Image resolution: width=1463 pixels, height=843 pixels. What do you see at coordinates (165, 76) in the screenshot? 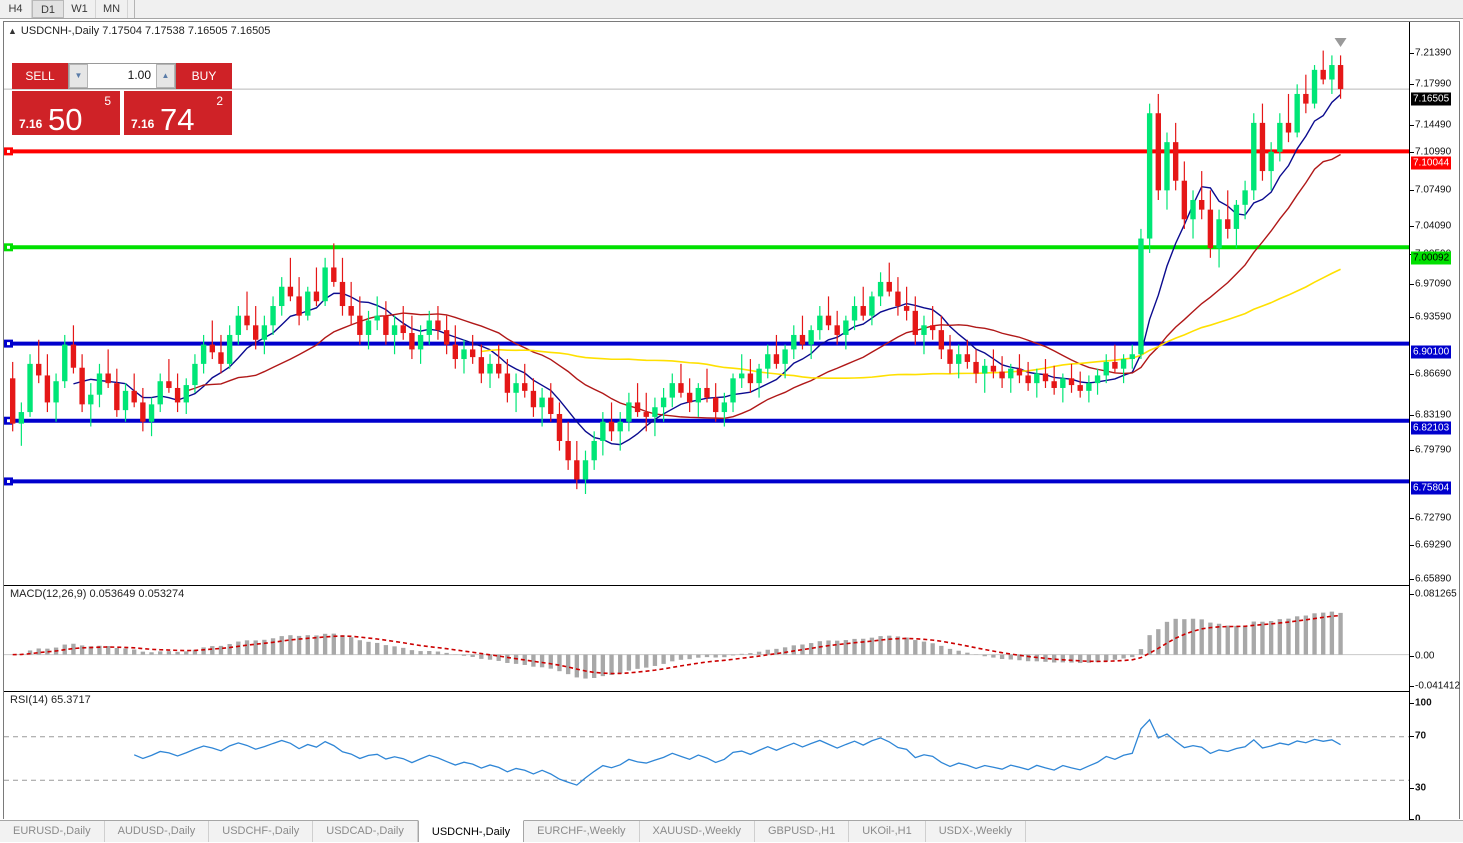
I see `volume-increase-icon: ▲` at bounding box center [165, 76].